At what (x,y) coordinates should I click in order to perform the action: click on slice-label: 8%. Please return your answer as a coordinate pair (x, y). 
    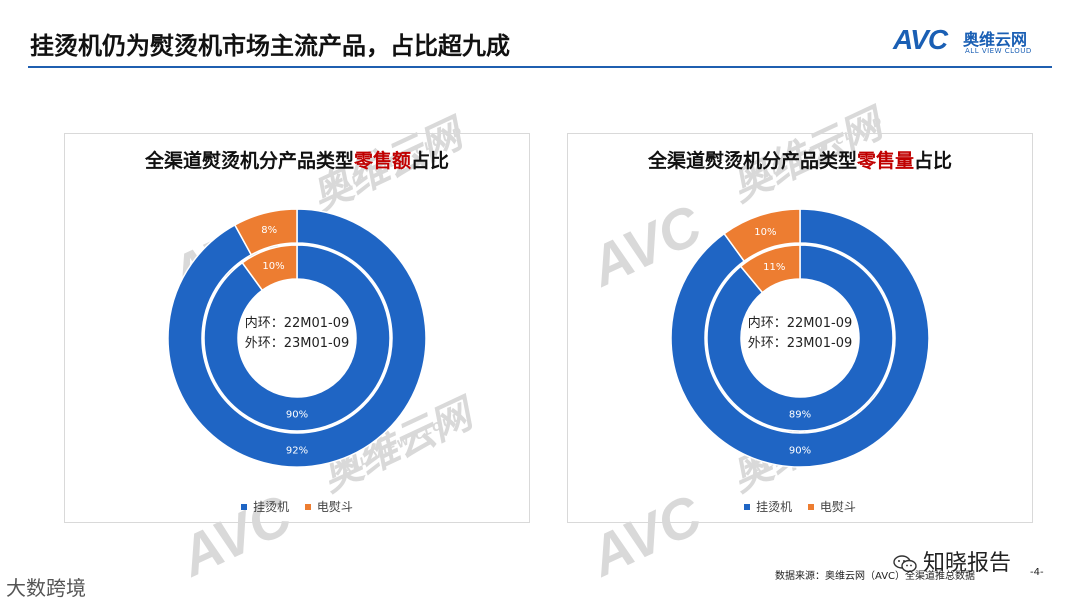
    Looking at the image, I should click on (269, 230).